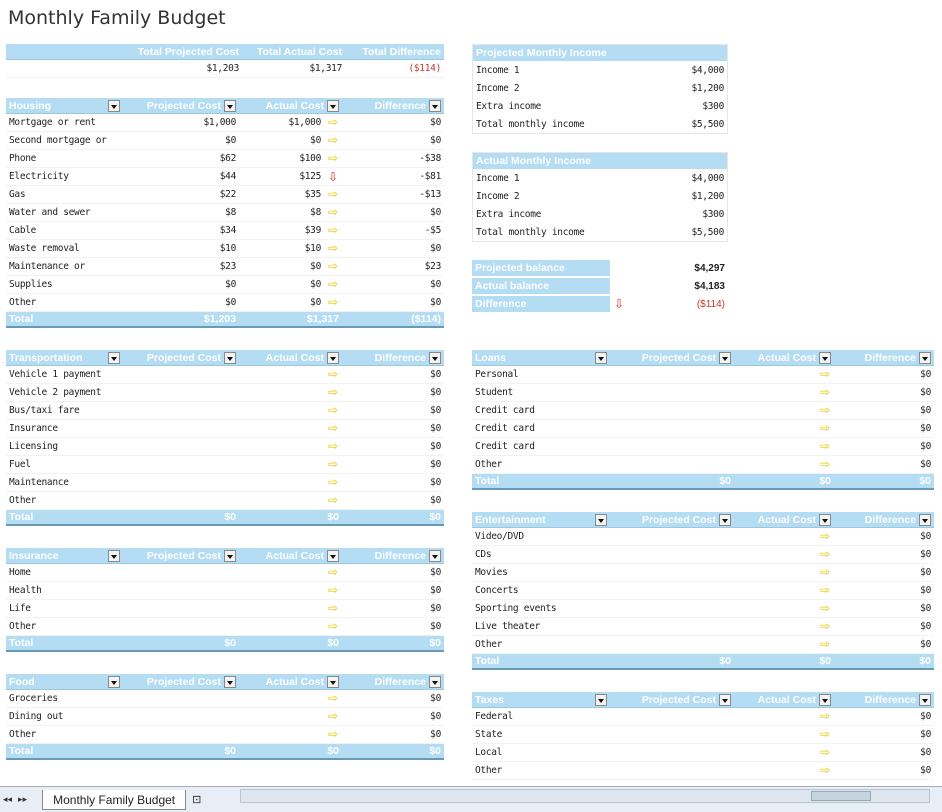 This screenshot has height=812, width=942. What do you see at coordinates (39, 176) in the screenshot?
I see `row-label: Electricity` at bounding box center [39, 176].